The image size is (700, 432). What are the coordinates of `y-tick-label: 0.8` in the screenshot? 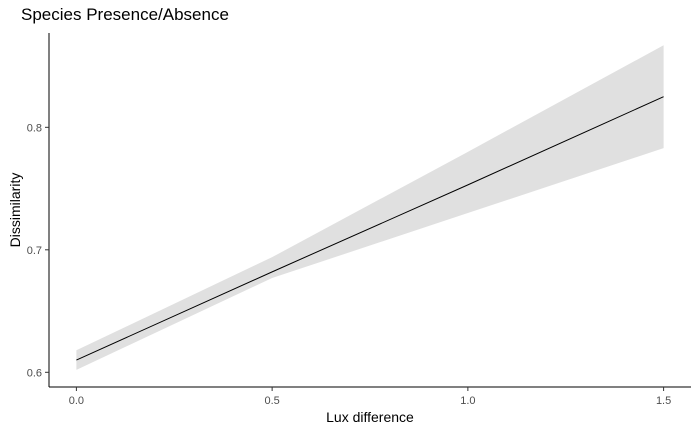 It's located at (34, 128).